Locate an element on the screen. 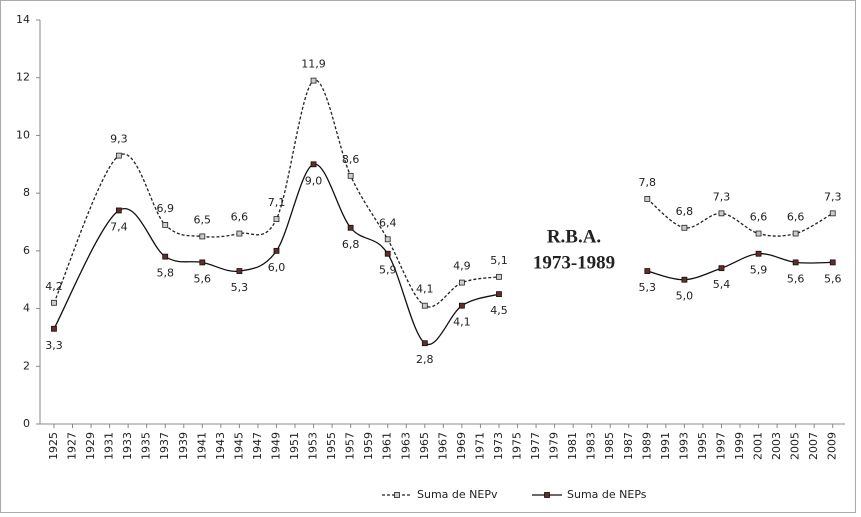  data-label: 9,0 is located at coordinates (314, 180).